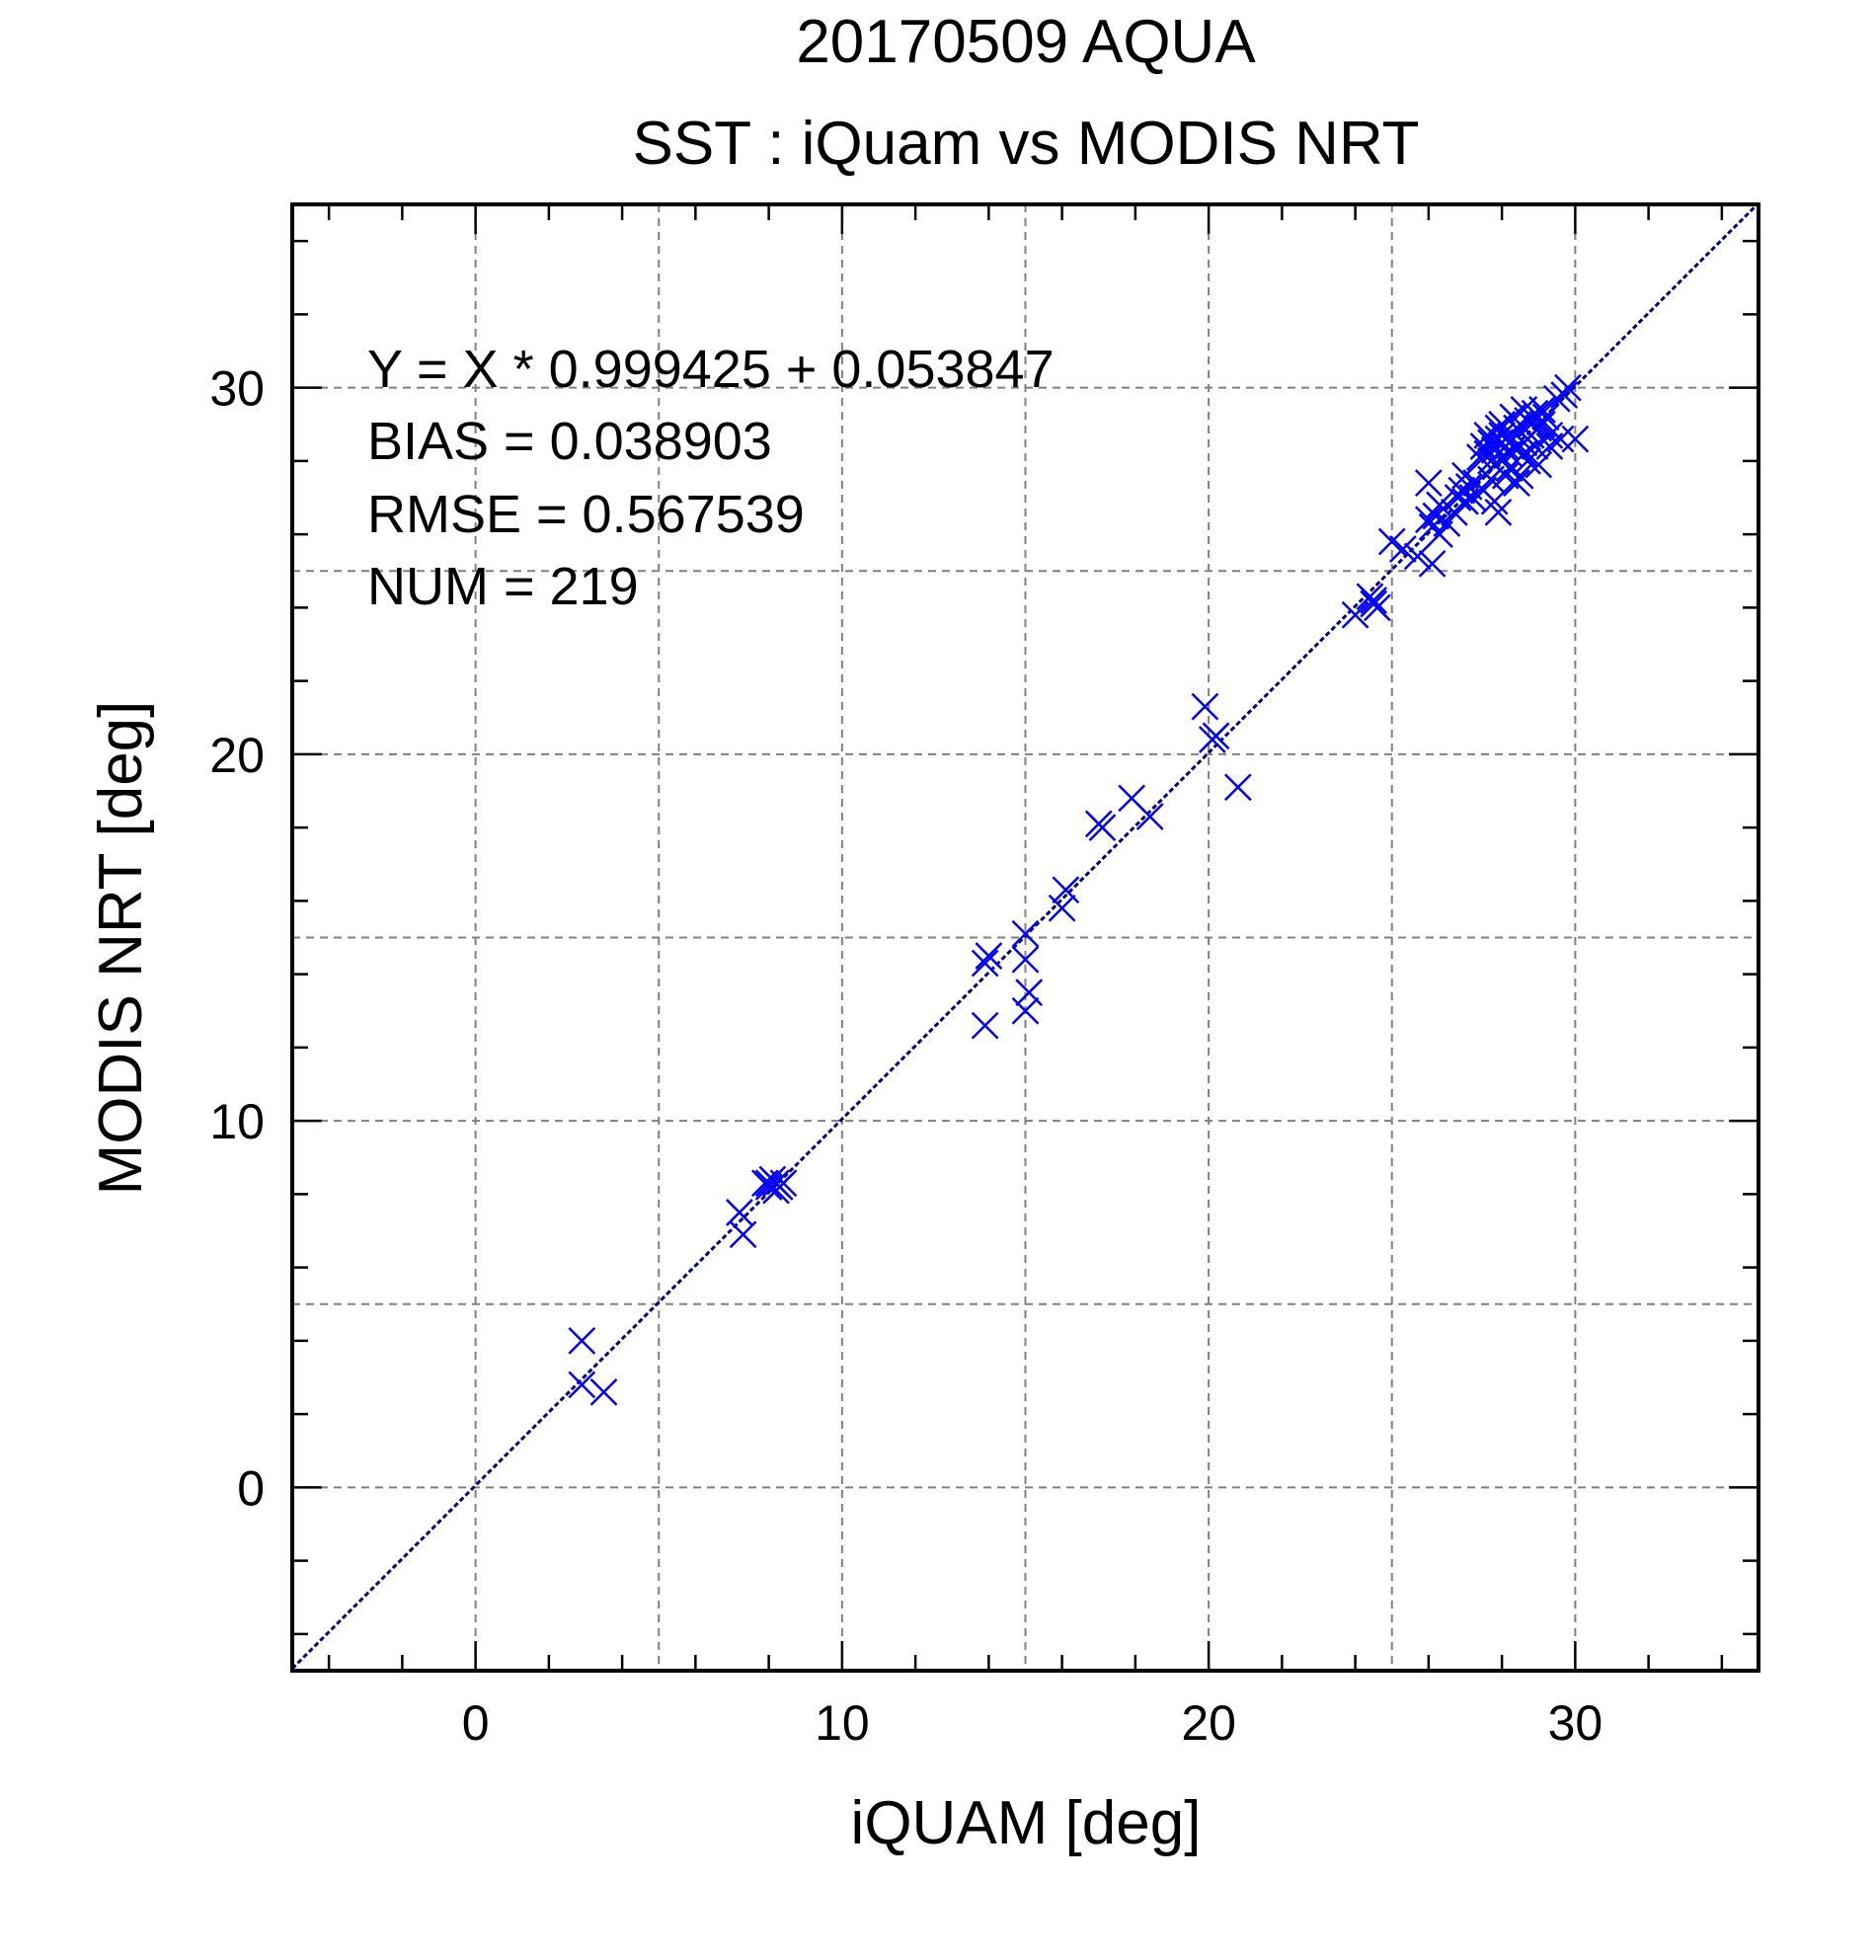 Image resolution: width=1876 pixels, height=1960 pixels. Describe the element at coordinates (503, 586) in the screenshot. I see `stats-num: NUM = 219` at that location.